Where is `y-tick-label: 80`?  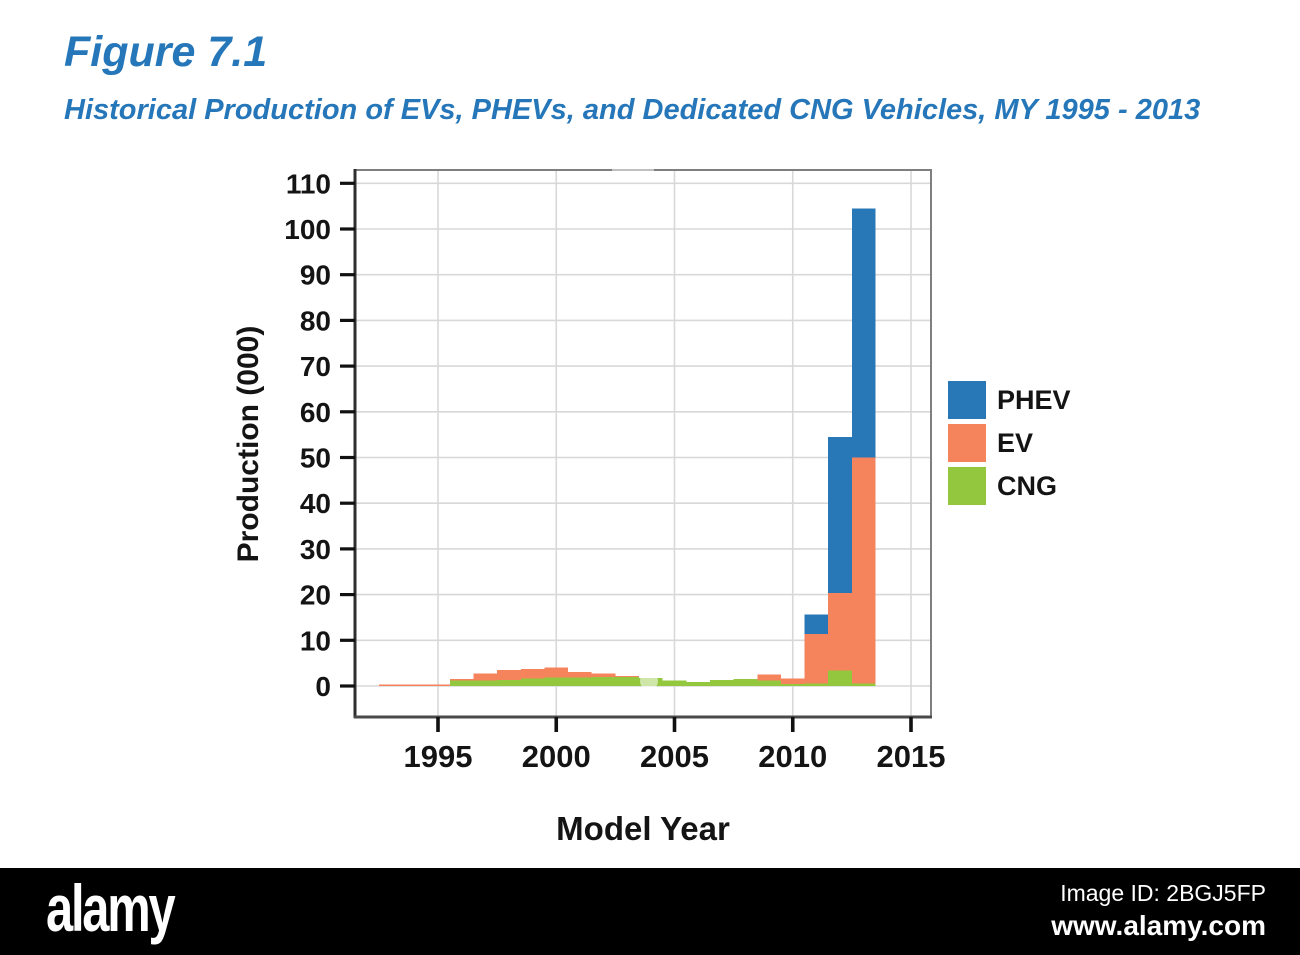
y-tick-label: 80 is located at coordinates (315, 320).